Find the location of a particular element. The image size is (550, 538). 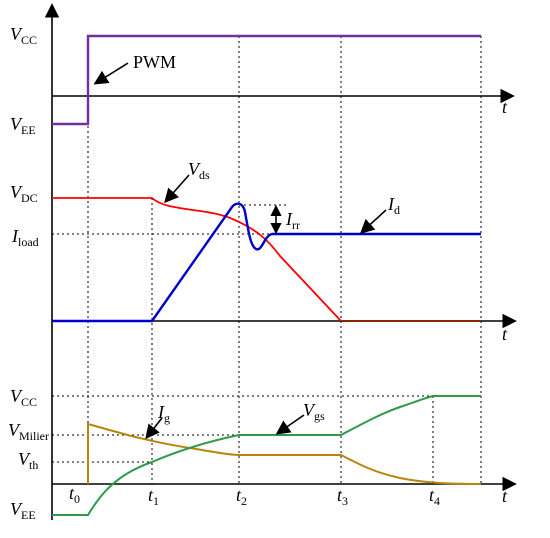

ig-pointer-arrow is located at coordinates (154, 428).